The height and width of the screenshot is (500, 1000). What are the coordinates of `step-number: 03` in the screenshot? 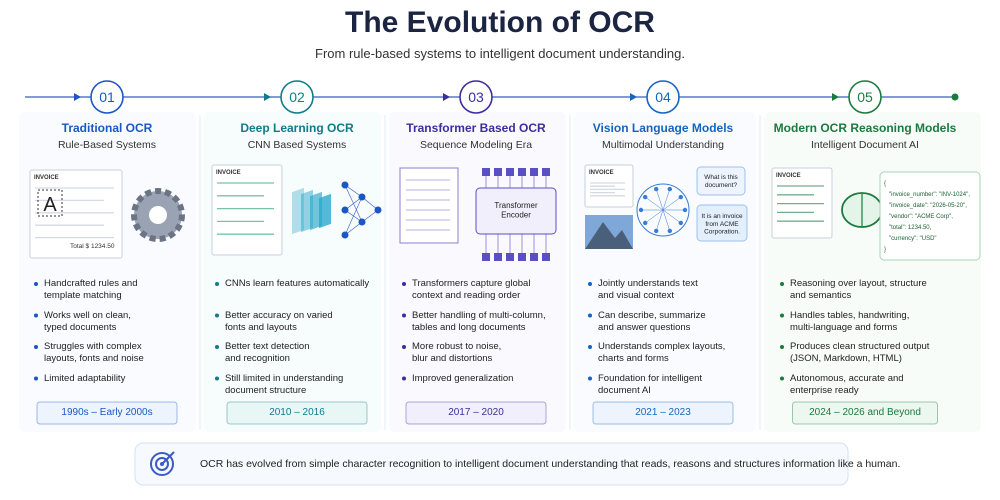 It's located at (476, 97).